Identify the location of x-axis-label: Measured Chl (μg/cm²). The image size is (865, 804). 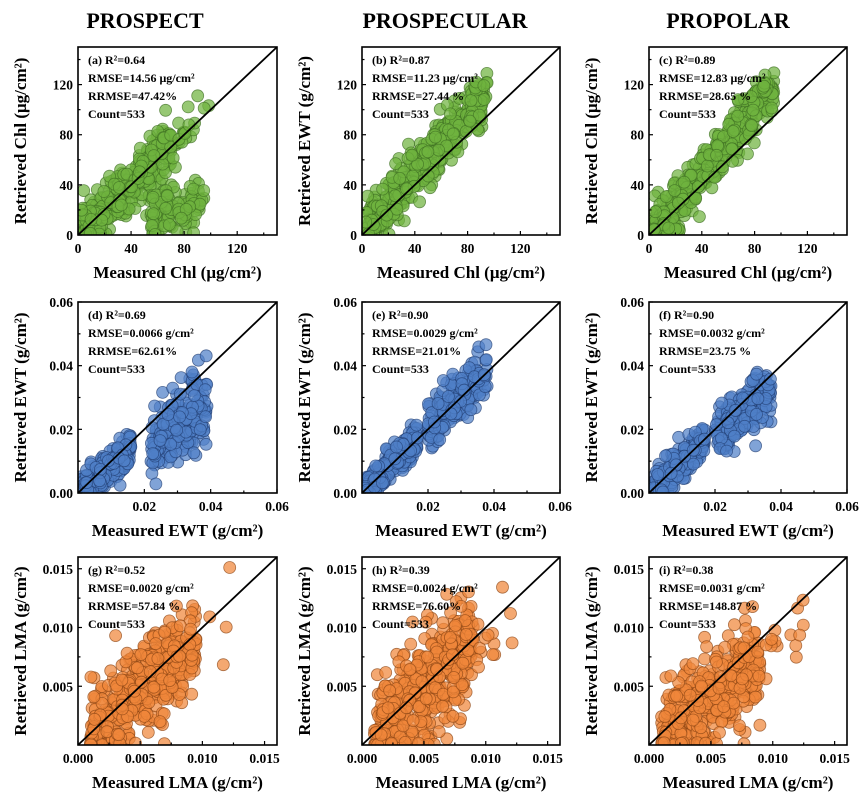
(177, 272).